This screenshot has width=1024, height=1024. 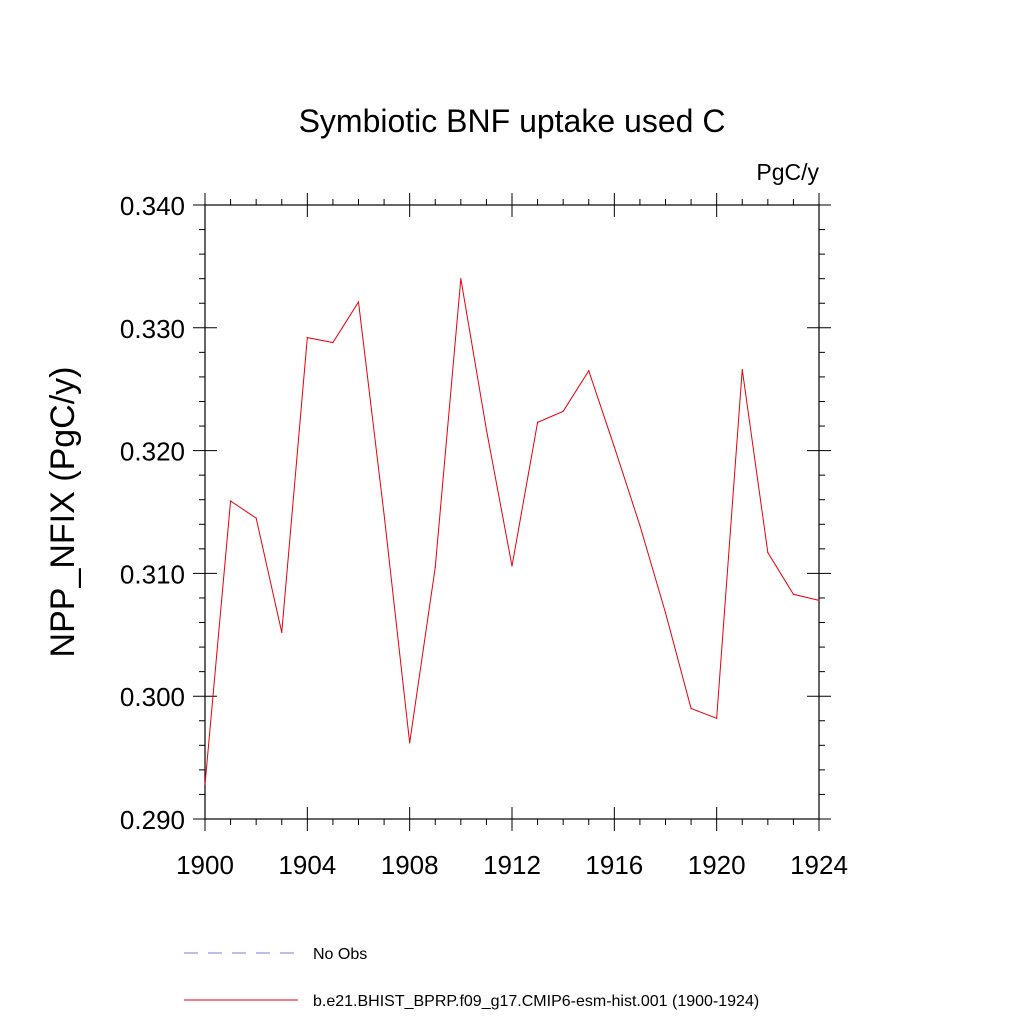 I want to click on x-tick-label: 1904, so click(x=307, y=865).